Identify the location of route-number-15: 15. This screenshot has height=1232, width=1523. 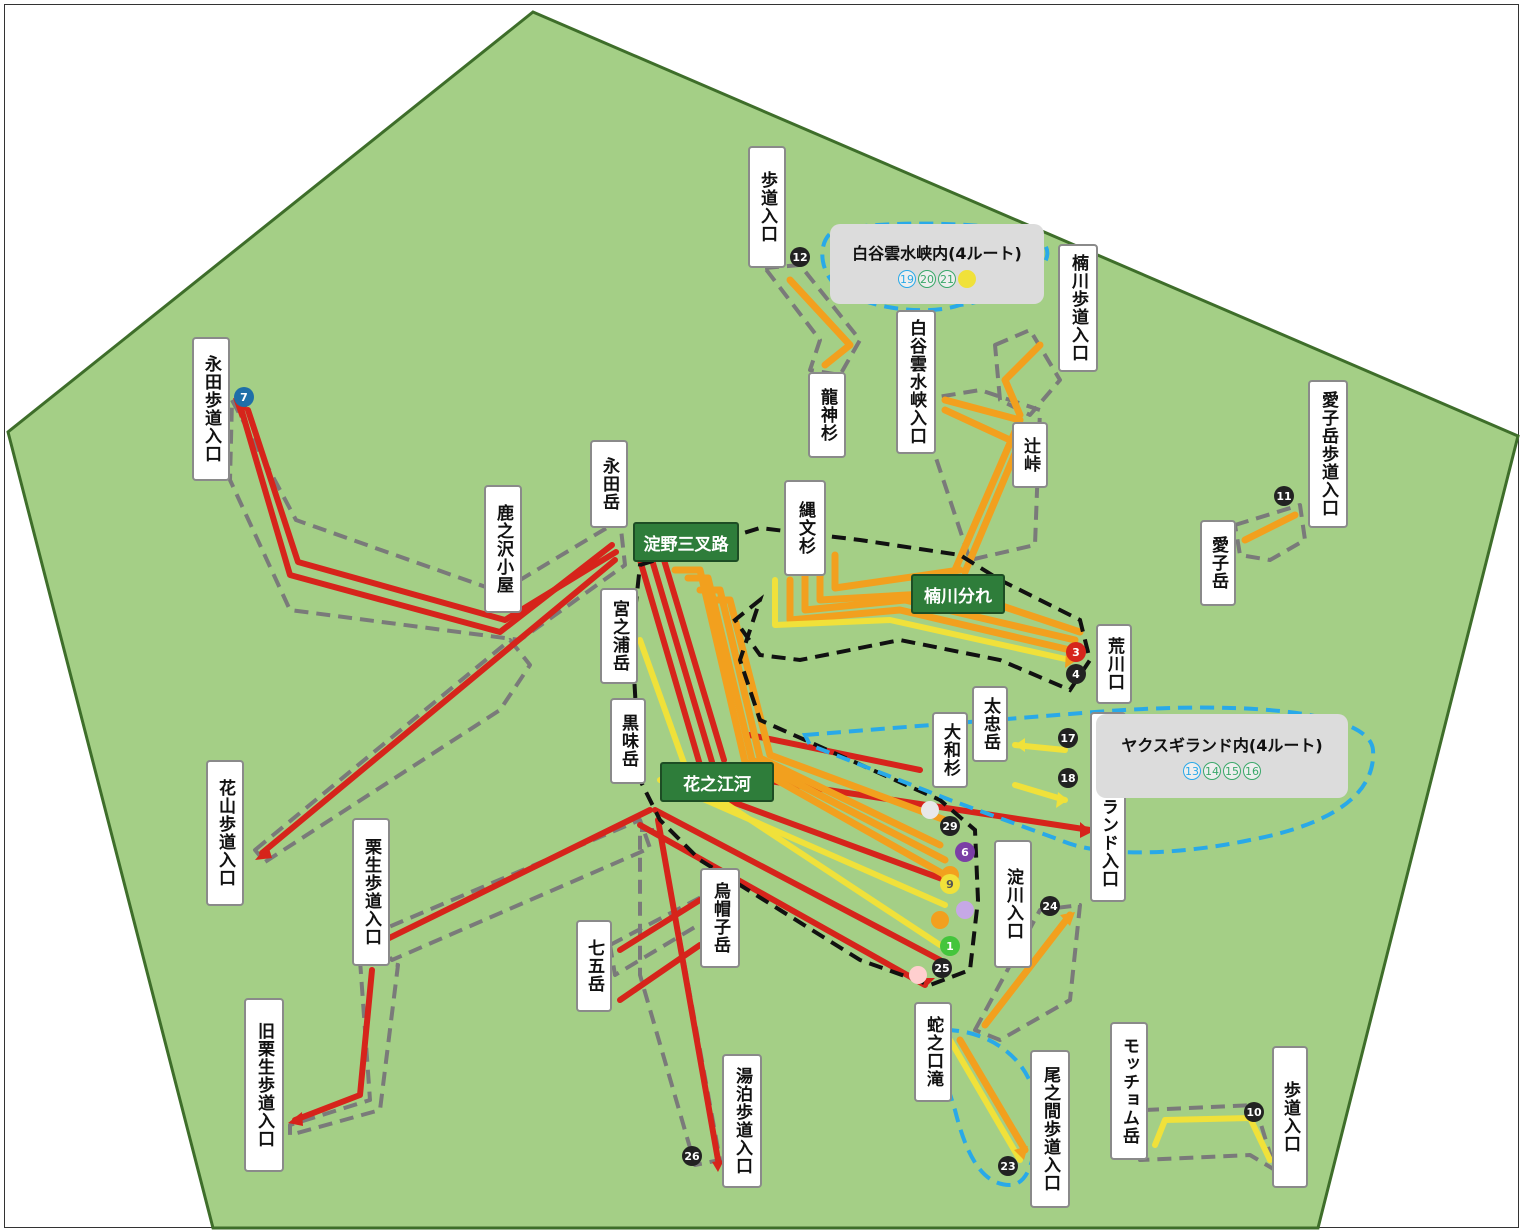
(1232, 771).